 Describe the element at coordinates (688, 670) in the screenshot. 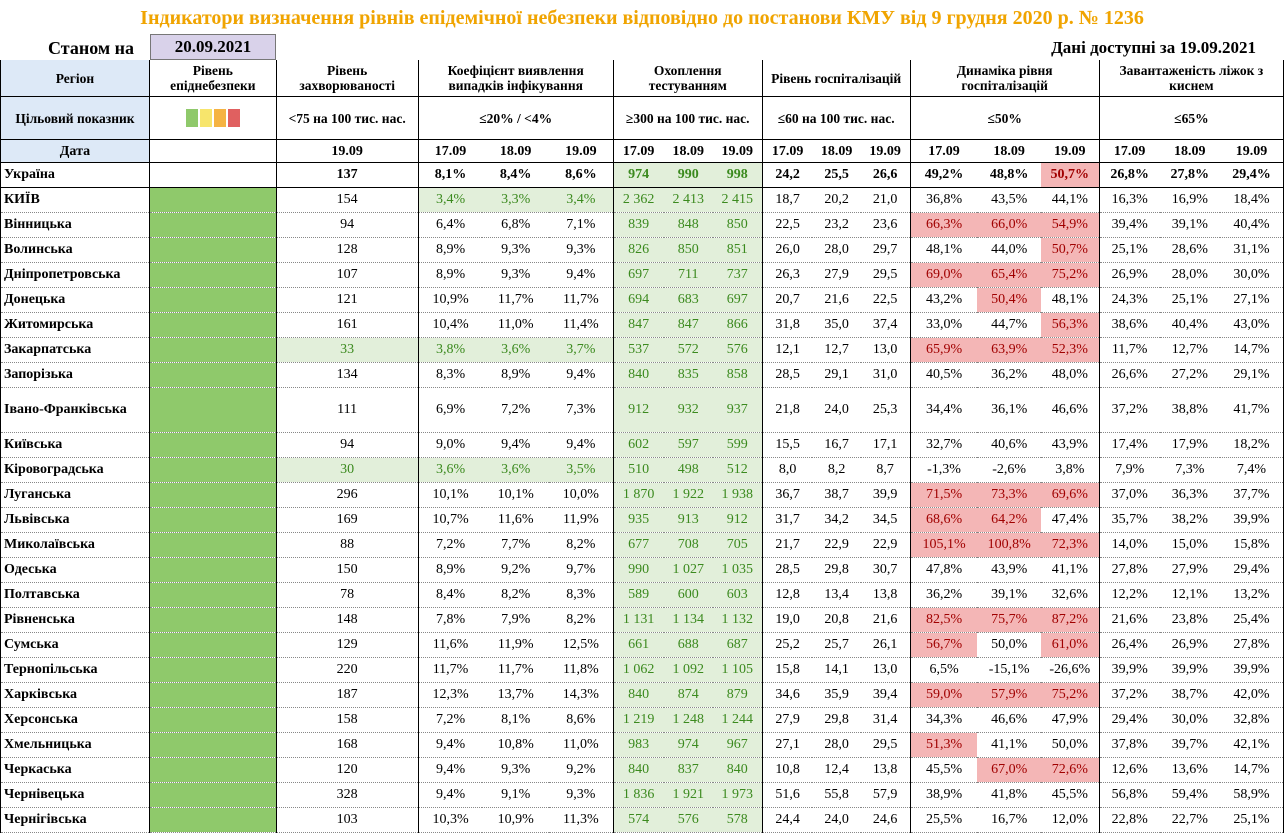

I see `testing-cell: 1 092` at that location.